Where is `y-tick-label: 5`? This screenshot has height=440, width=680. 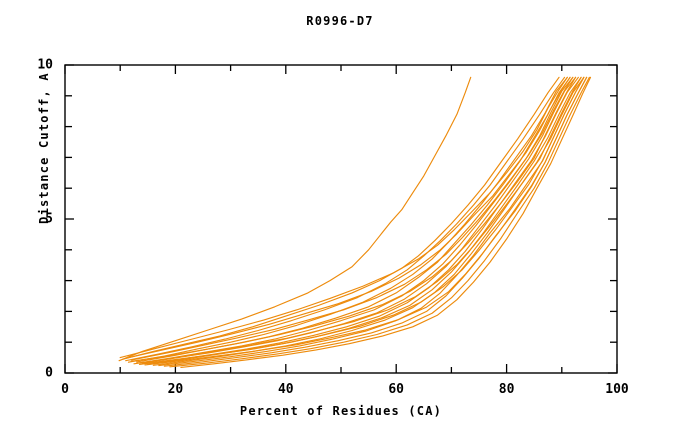 y-tick-label: 5 is located at coordinates (49, 219).